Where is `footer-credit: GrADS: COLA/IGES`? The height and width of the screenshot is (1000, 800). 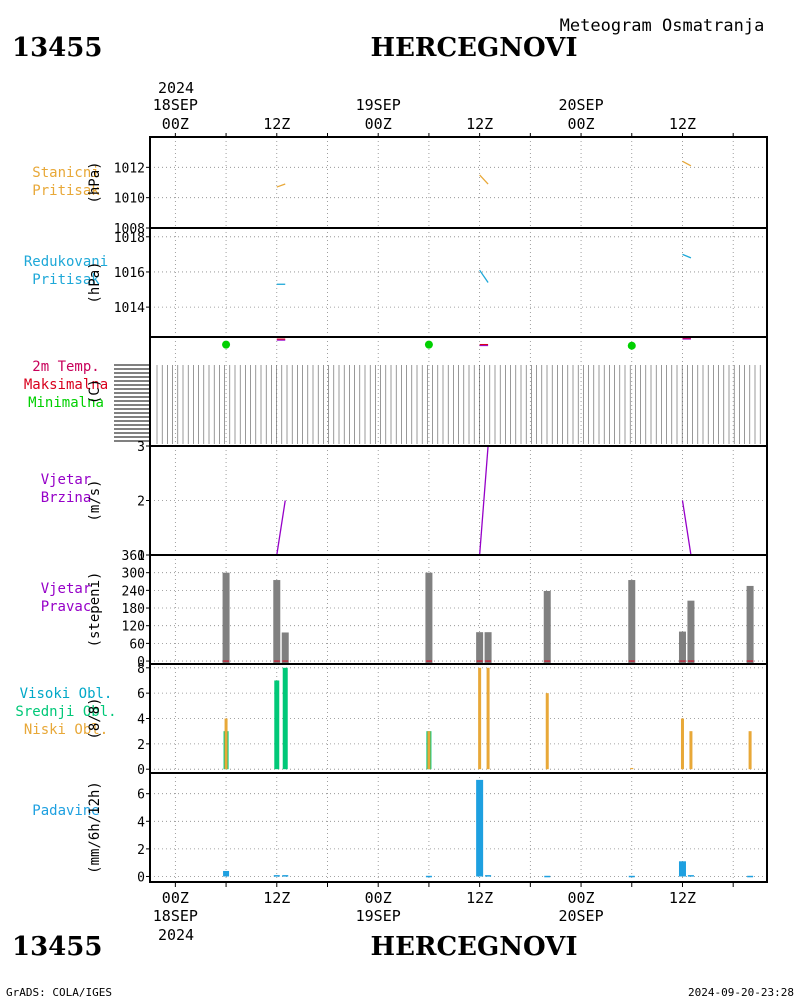
footer-credit: GrADS: COLA/IGES is located at coordinates (59, 992).